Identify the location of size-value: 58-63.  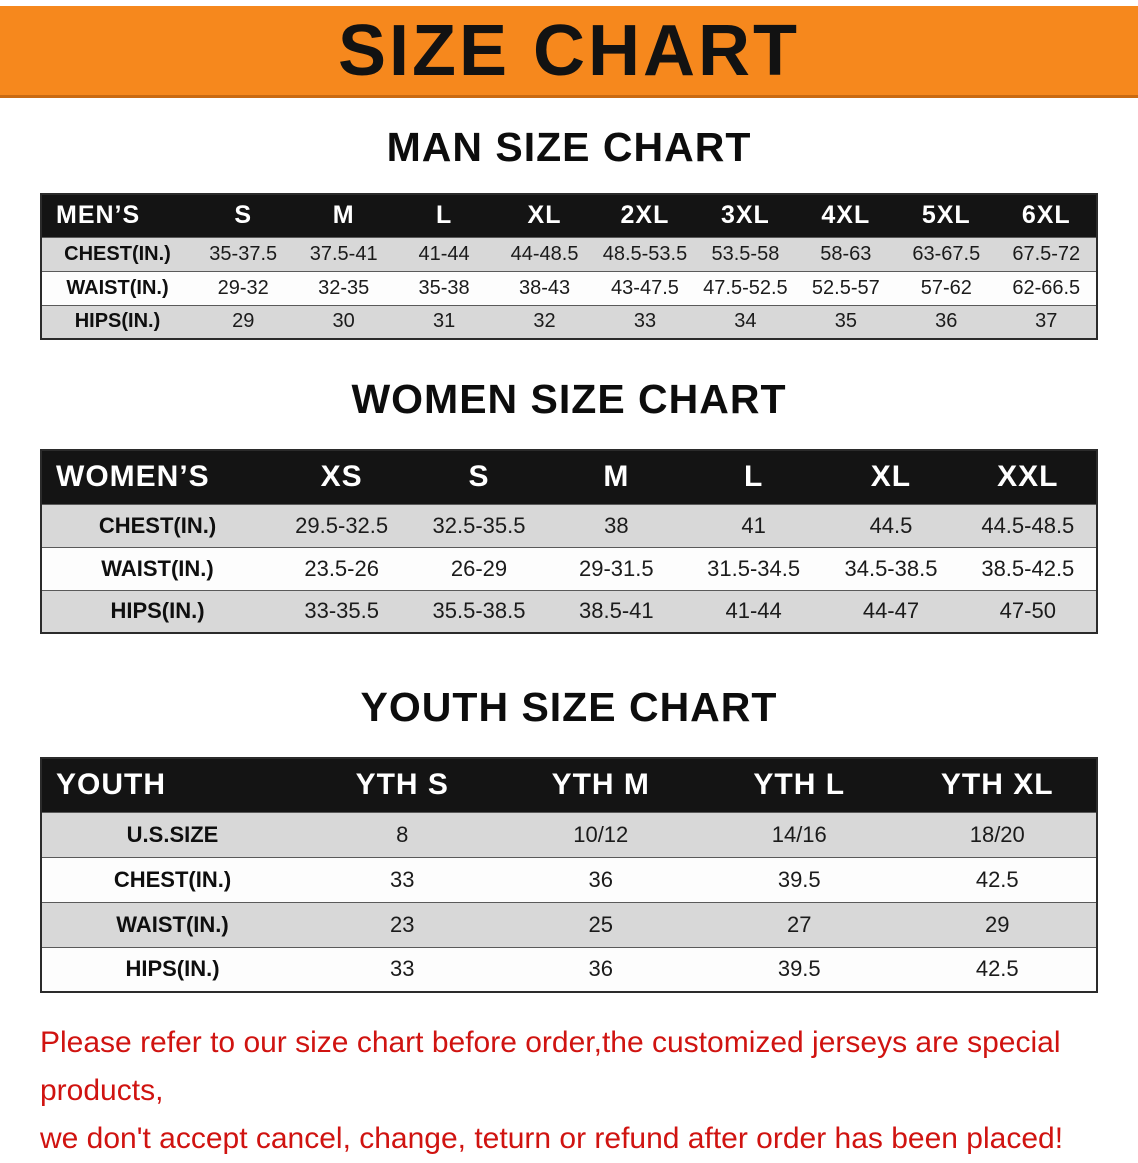
(846, 253).